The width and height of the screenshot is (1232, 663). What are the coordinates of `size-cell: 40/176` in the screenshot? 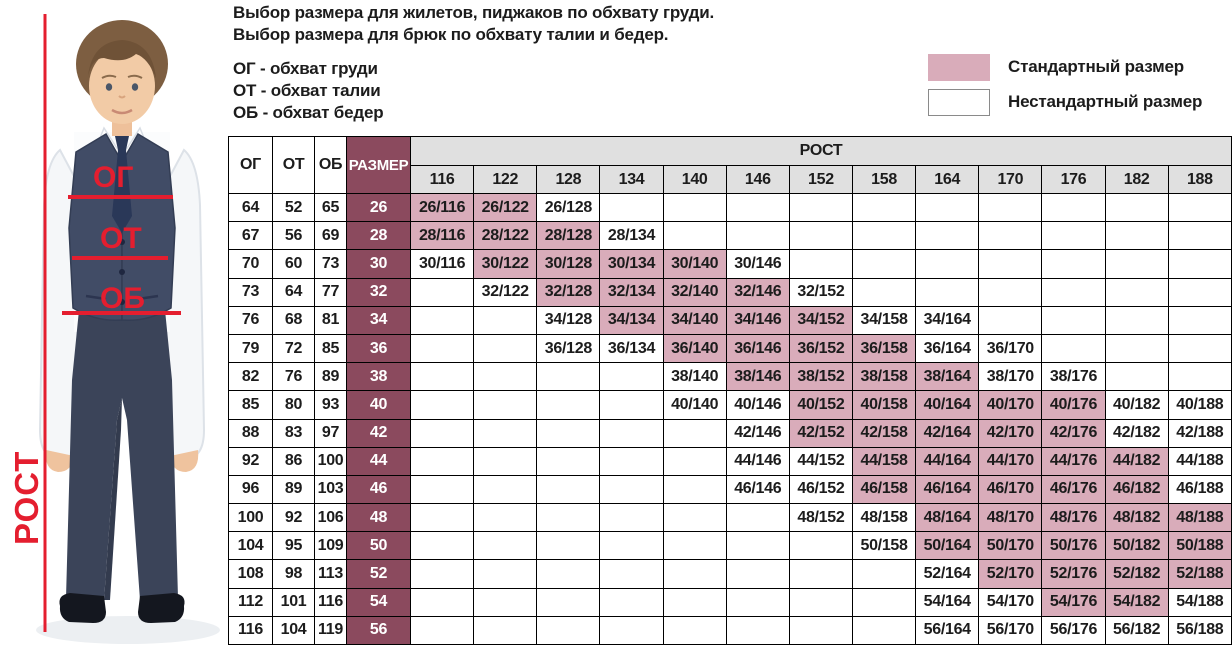 It's located at (1073, 405).